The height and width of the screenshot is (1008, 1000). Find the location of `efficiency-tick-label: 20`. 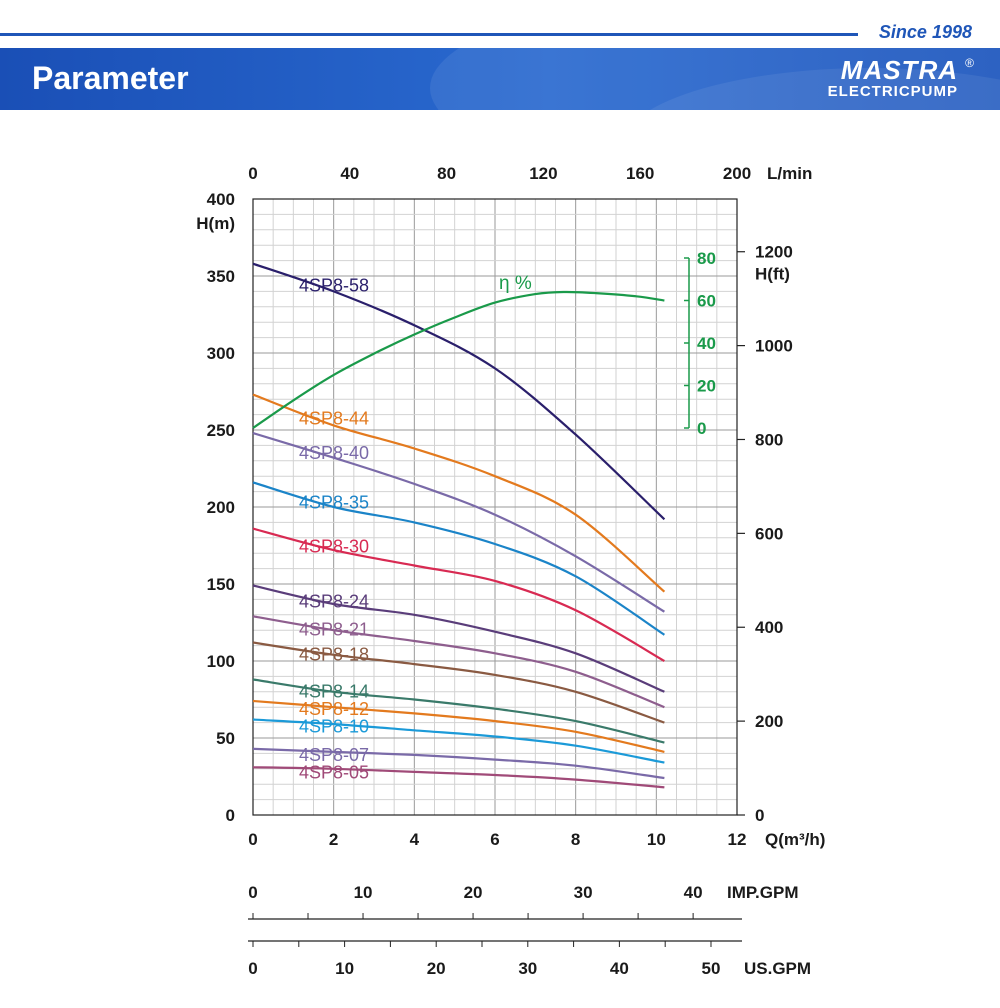

efficiency-tick-label: 20 is located at coordinates (706, 386).